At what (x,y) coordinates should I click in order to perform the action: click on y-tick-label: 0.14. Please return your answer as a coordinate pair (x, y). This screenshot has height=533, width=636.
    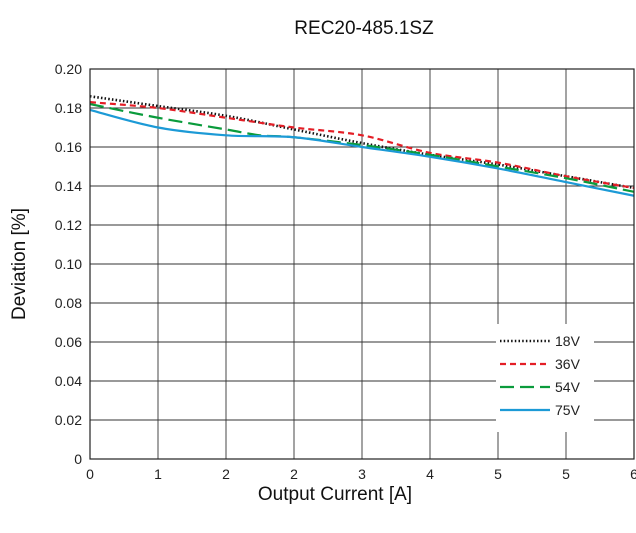
    Looking at the image, I should click on (68, 186).